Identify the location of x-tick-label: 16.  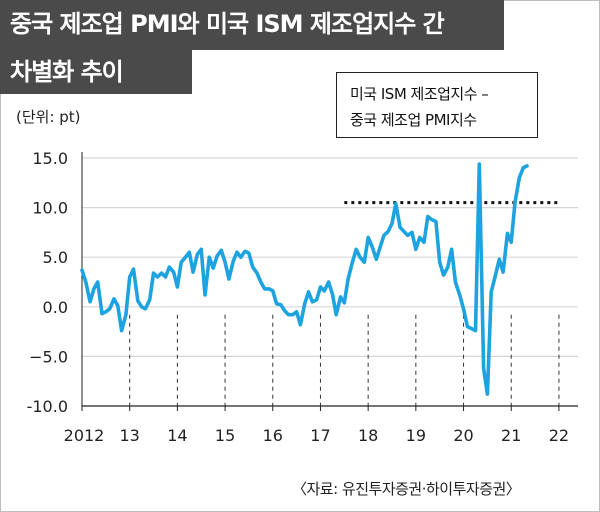
(273, 435).